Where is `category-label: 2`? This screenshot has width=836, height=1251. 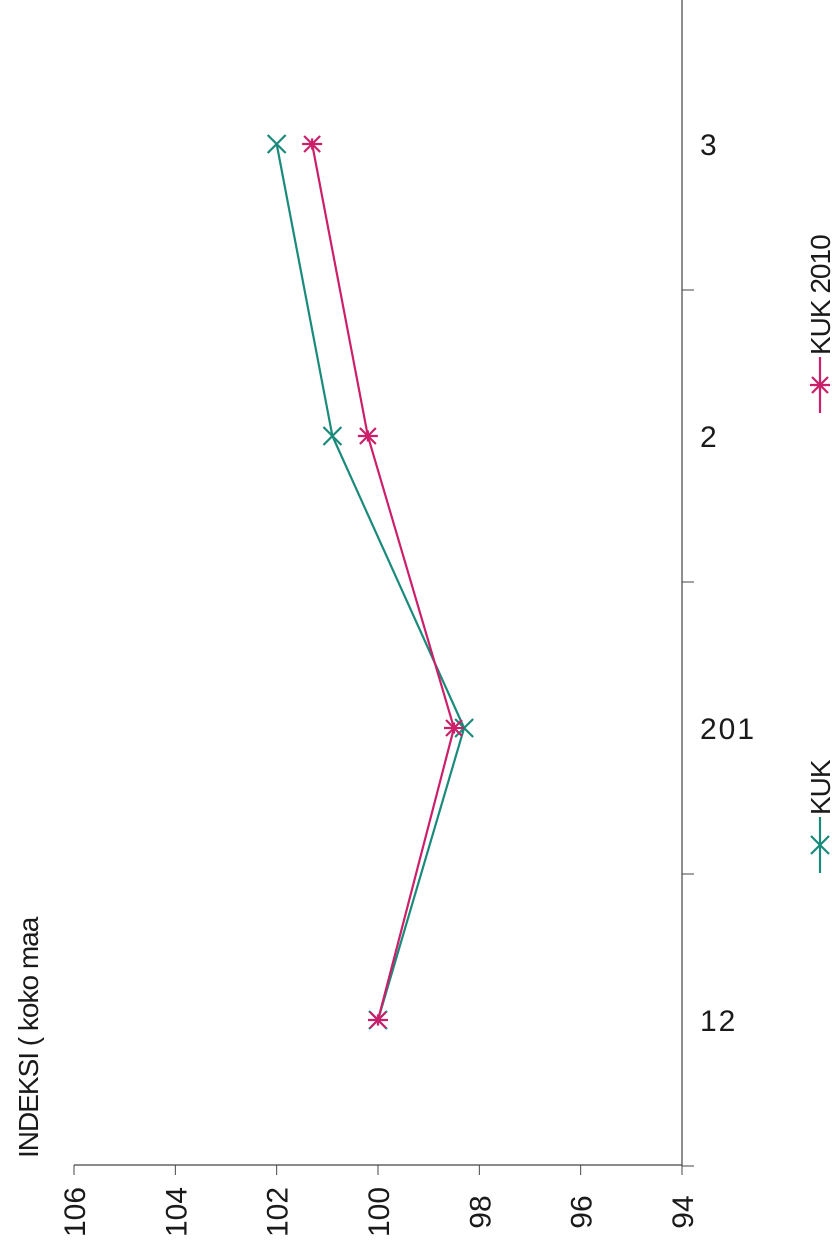
category-label: 2 is located at coordinates (709, 437).